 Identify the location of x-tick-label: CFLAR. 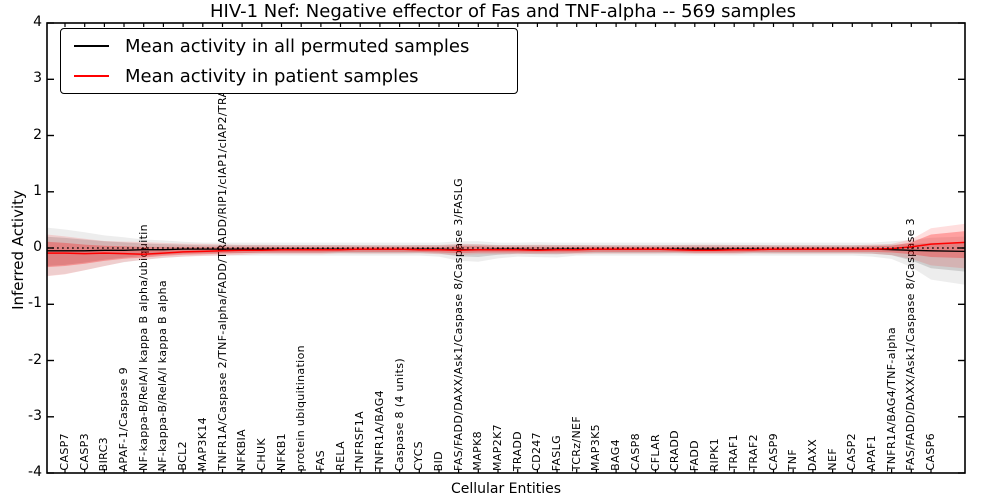
(655, 452).